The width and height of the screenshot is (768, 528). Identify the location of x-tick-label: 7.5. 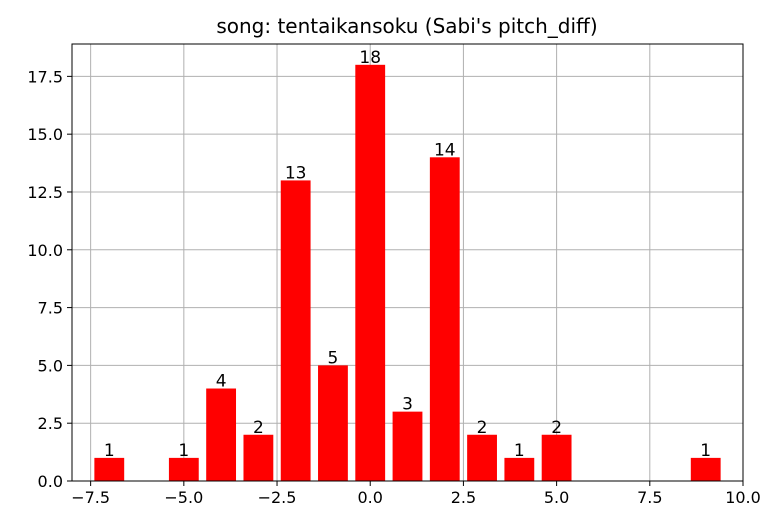
(649, 497).